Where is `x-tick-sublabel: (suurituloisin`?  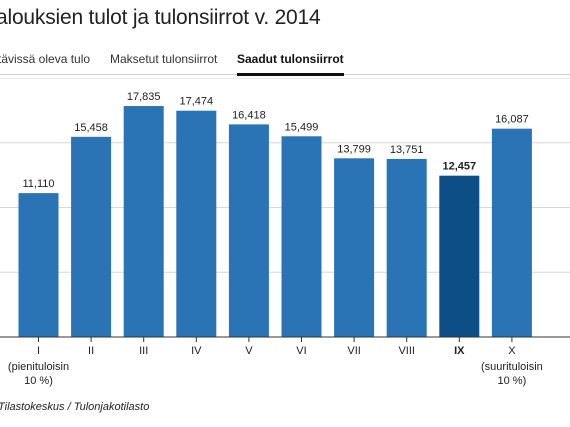
x-tick-sublabel: (suurituloisin is located at coordinates (512, 367).